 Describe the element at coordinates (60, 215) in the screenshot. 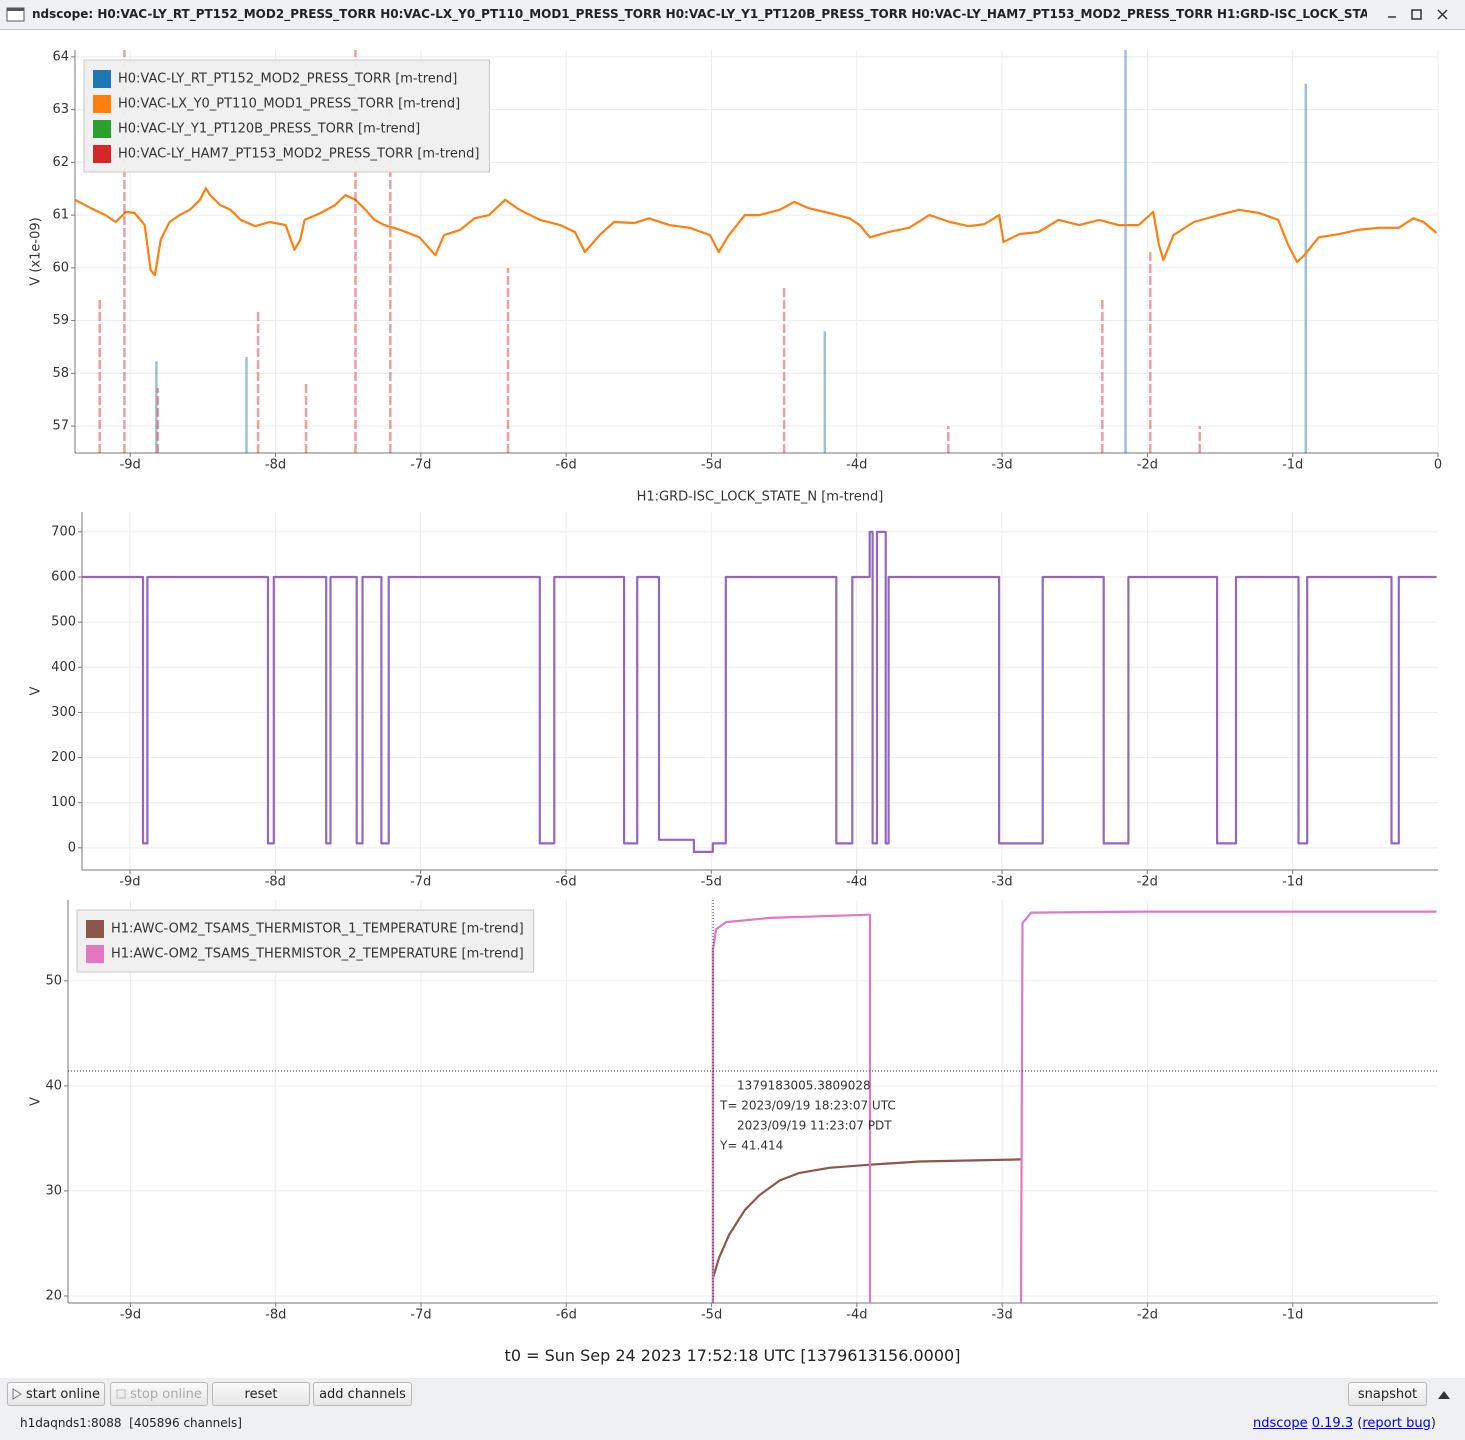

I see `y-tick-label: 61` at that location.